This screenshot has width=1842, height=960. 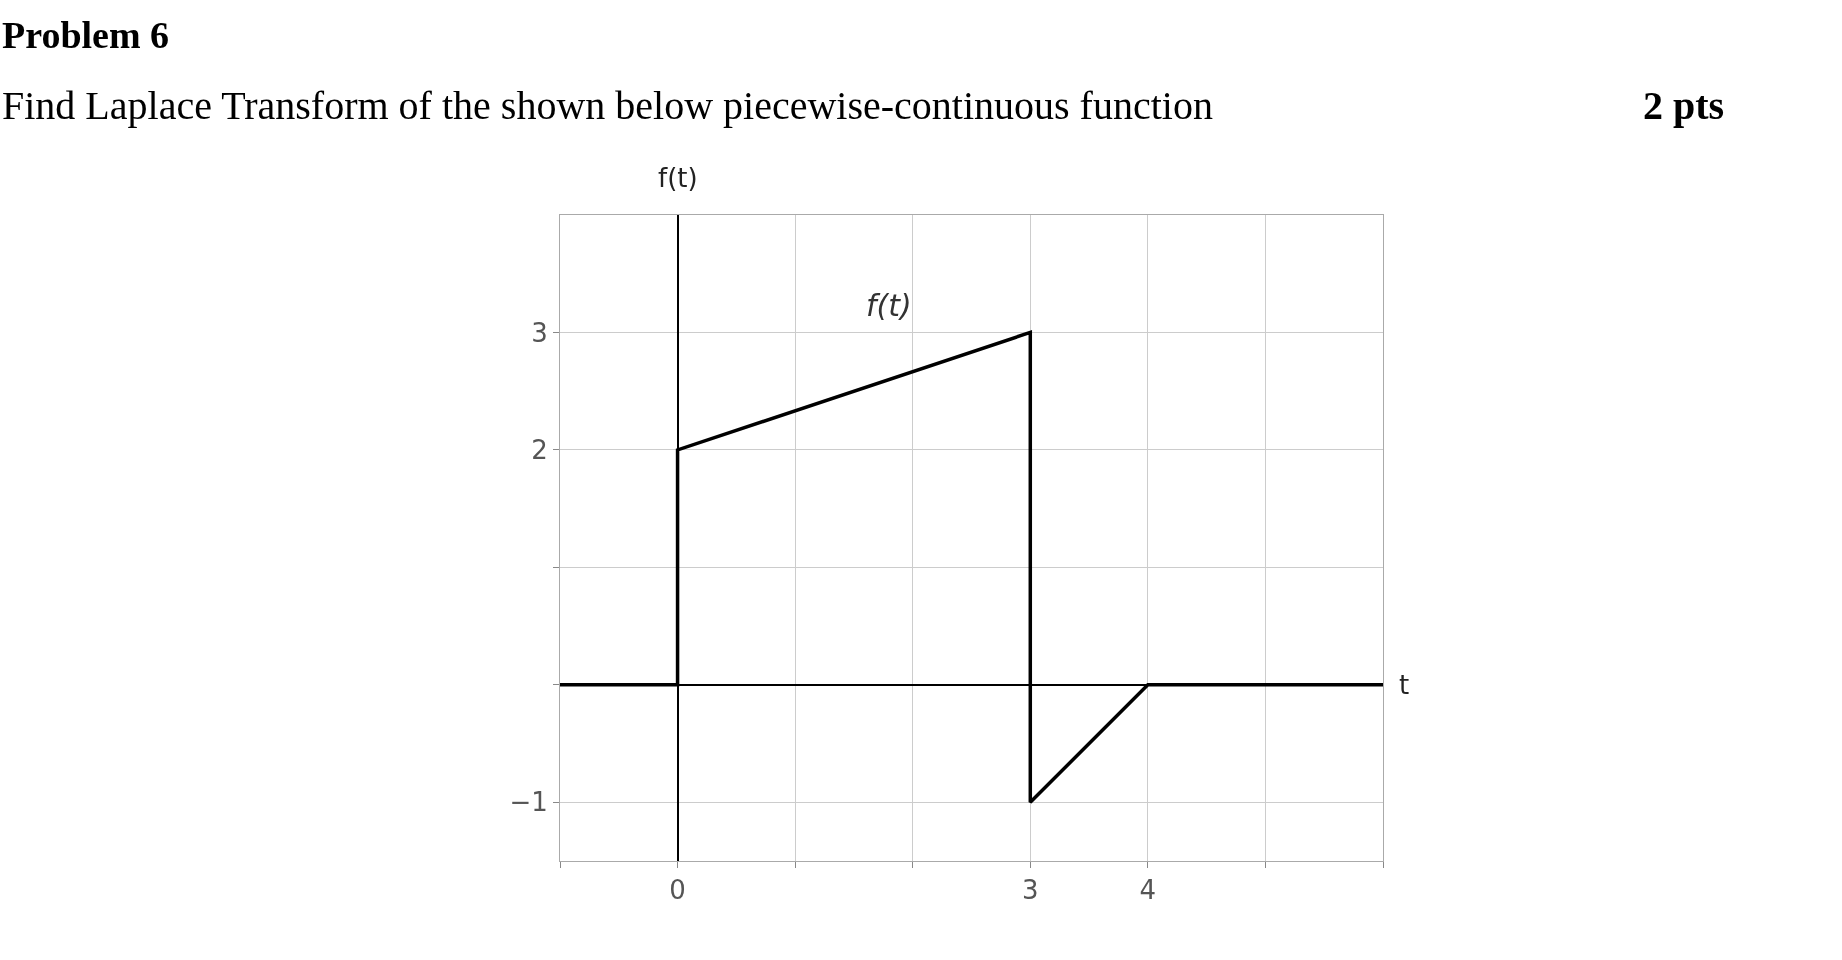 What do you see at coordinates (1148, 890) in the screenshot?
I see `x-tick-label: 4` at bounding box center [1148, 890].